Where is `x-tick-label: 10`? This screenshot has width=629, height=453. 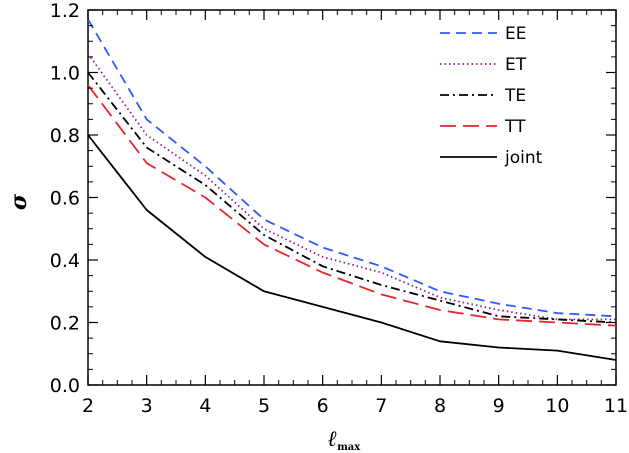 x-tick-label: 10 is located at coordinates (557, 406).